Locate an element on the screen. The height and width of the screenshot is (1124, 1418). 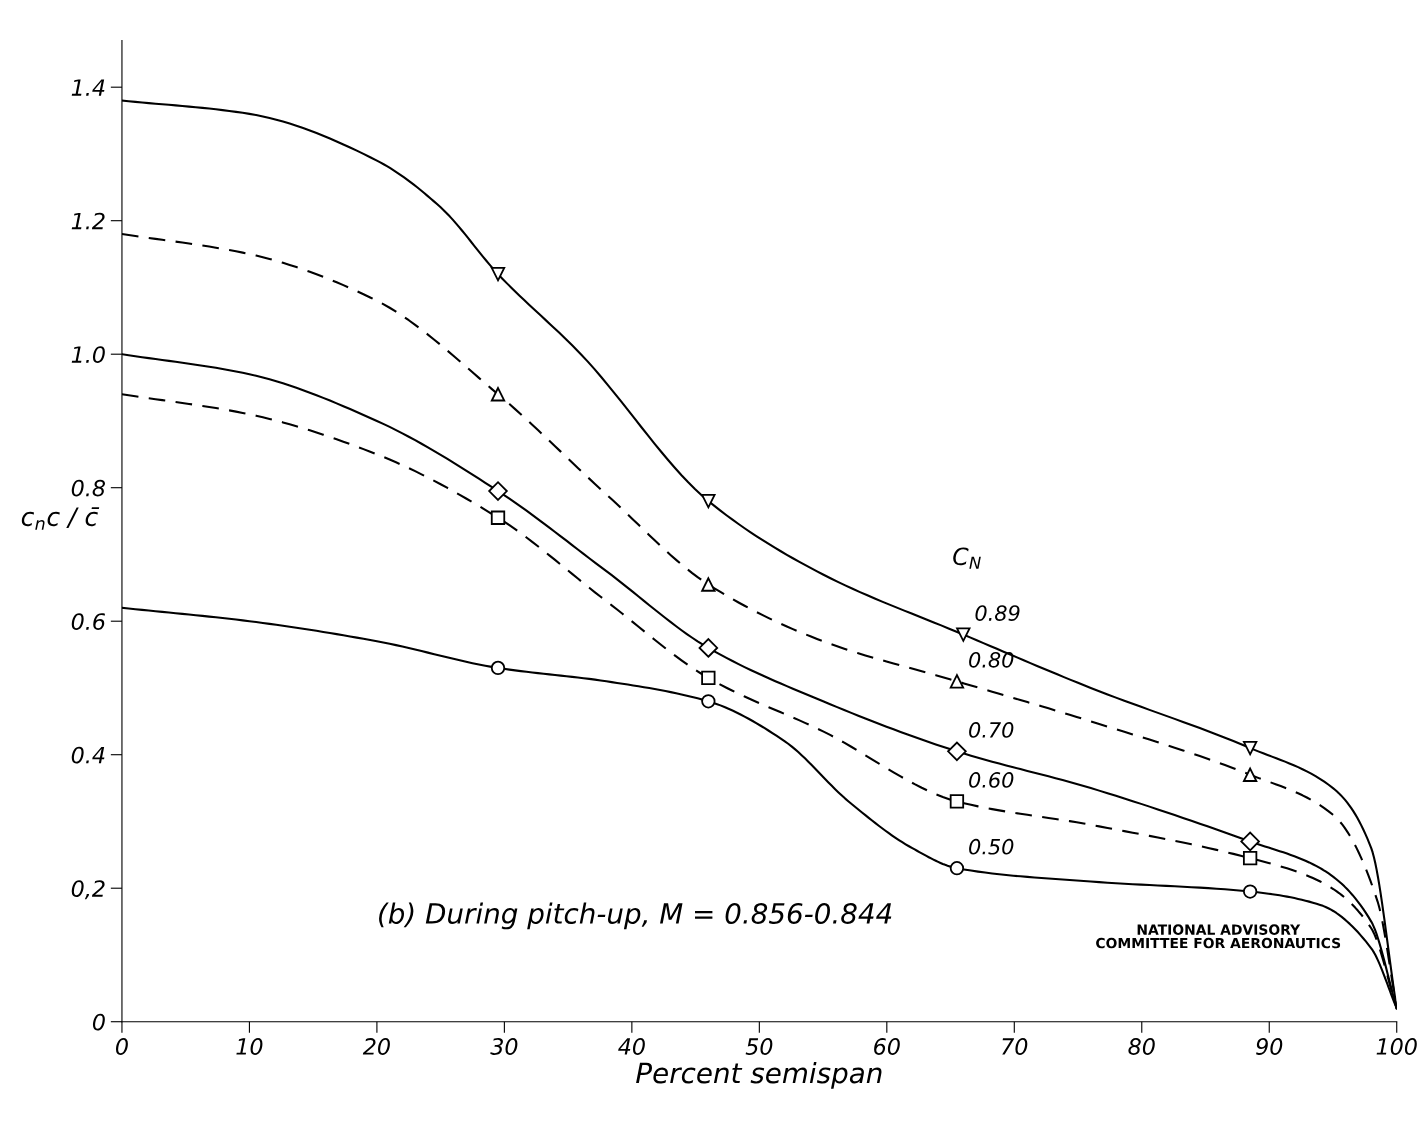
y-axis-title: c$_{n}$c / c̄ is located at coordinates (60, 518).